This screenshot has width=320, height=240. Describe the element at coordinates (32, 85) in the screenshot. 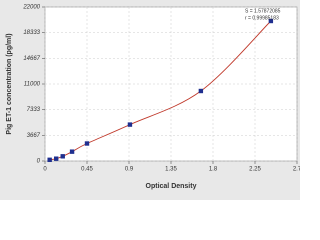

I see `y-tick-label: 11000` at that location.